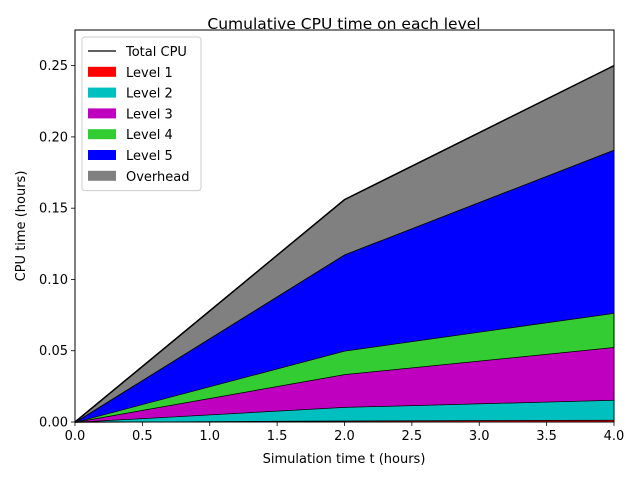 The image size is (640, 480). What do you see at coordinates (57, 245) in the screenshot?
I see `y-axis: 0.00 0.05 0.10 0.15 0.20 0.25` at bounding box center [57, 245].